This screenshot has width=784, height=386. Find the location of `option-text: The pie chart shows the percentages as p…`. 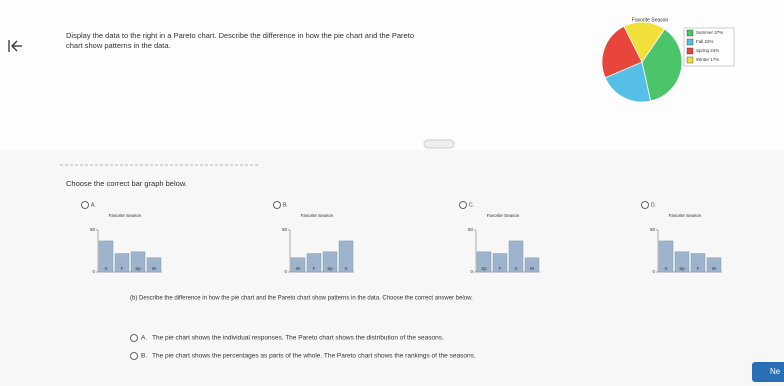

option-text: The pie chart shows the percentages as p… is located at coordinates (314, 356).